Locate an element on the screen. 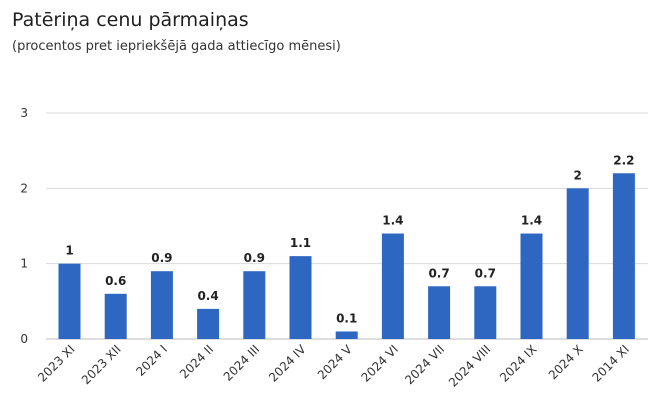 Image resolution: width=659 pixels, height=400 pixels. y-tick-label: 1 is located at coordinates (24, 264).